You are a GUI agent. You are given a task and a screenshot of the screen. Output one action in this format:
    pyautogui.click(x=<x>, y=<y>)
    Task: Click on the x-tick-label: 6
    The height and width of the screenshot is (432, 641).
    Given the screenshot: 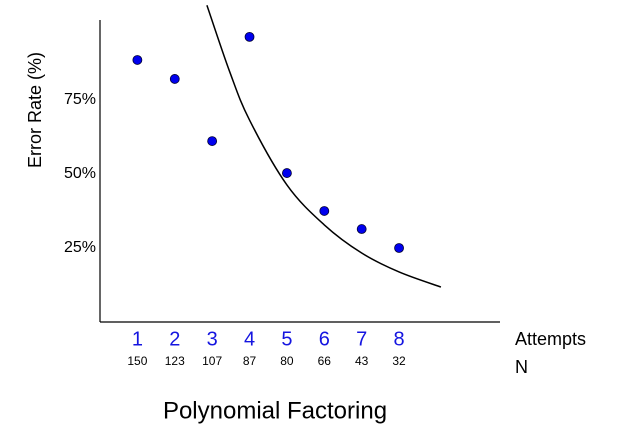 What is the action you would take?
    pyautogui.click(x=324, y=339)
    